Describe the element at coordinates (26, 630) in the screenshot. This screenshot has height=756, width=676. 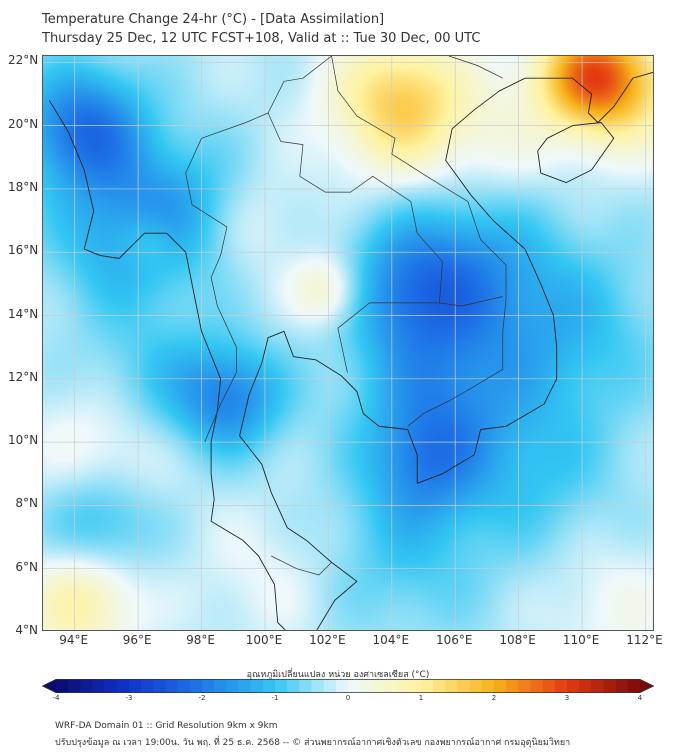
I see `latitude-label-4: 4°N` at that location.